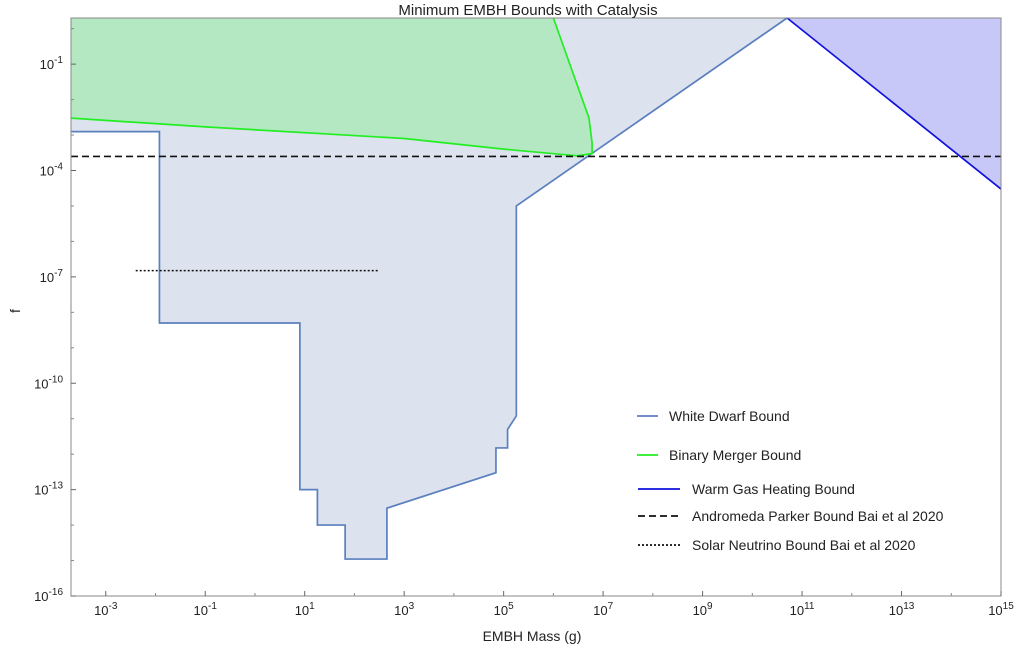 The image size is (1019, 650). Describe the element at coordinates (48, 595) in the screenshot. I see `y-tick-label: 10⁻¹⁶` at that location.